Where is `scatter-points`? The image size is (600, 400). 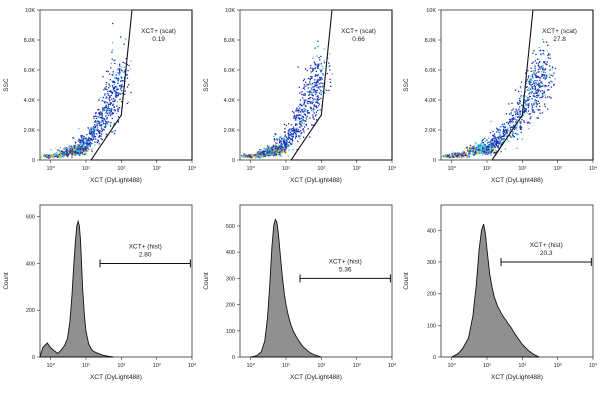
scatter-points is located at coordinates (499, 98).